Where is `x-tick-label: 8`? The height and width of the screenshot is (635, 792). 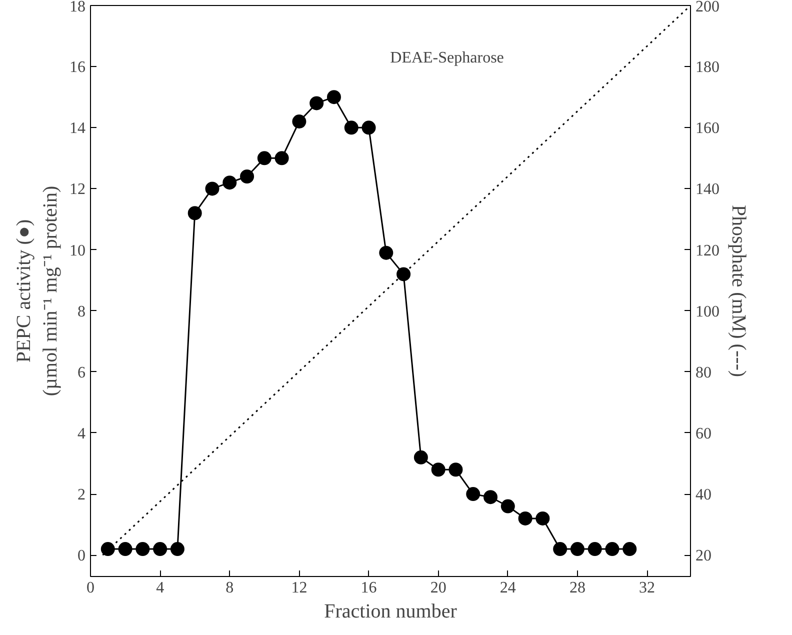
x-tick-label: 8 is located at coordinates (230, 588).